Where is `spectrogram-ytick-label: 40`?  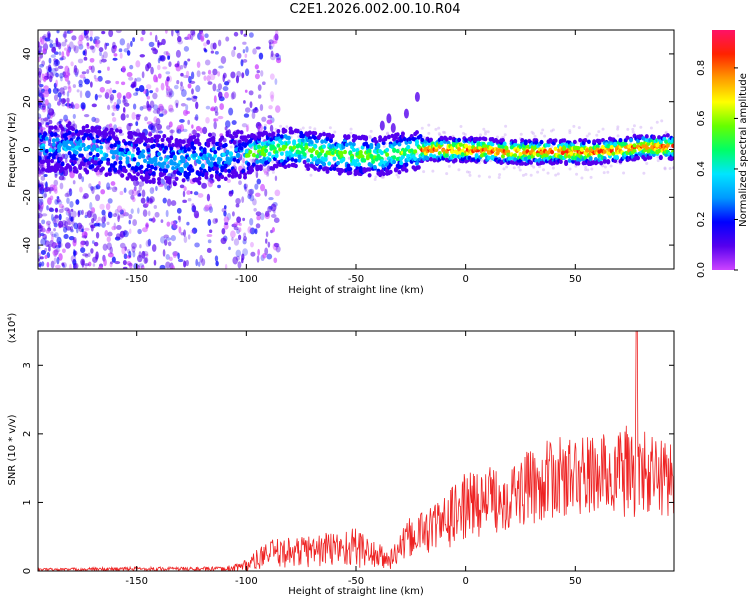
spectrogram-ytick-label: 40 is located at coordinates (27, 54).